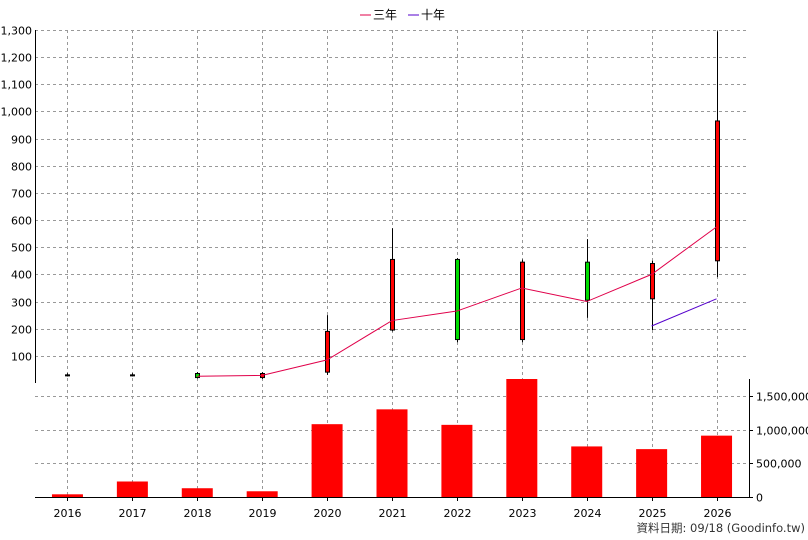 The image size is (808, 540). Describe the element at coordinates (588, 513) in the screenshot. I see `x-tick-label: 2024` at that location.